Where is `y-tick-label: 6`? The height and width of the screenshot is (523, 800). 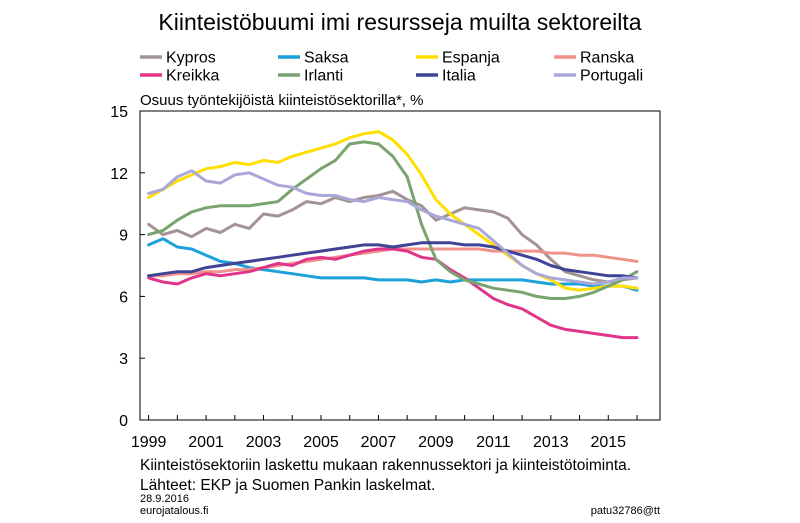 y-tick-label: 6 is located at coordinates (123, 297).